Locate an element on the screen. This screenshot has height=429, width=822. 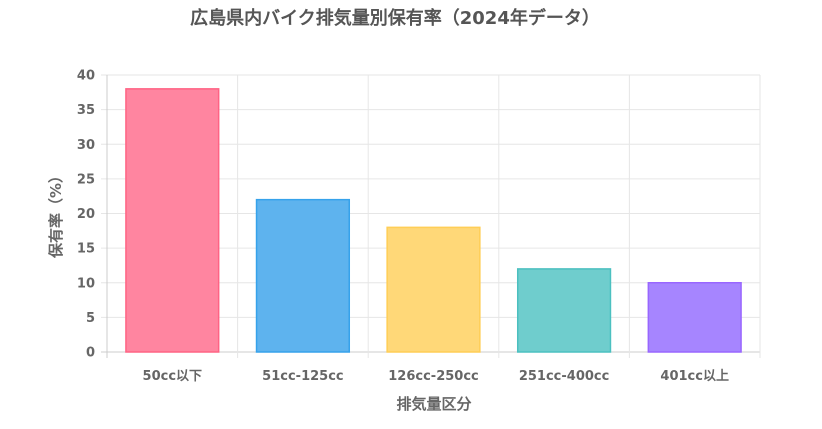
x-tick-label: 126cc-250cc is located at coordinates (433, 376).